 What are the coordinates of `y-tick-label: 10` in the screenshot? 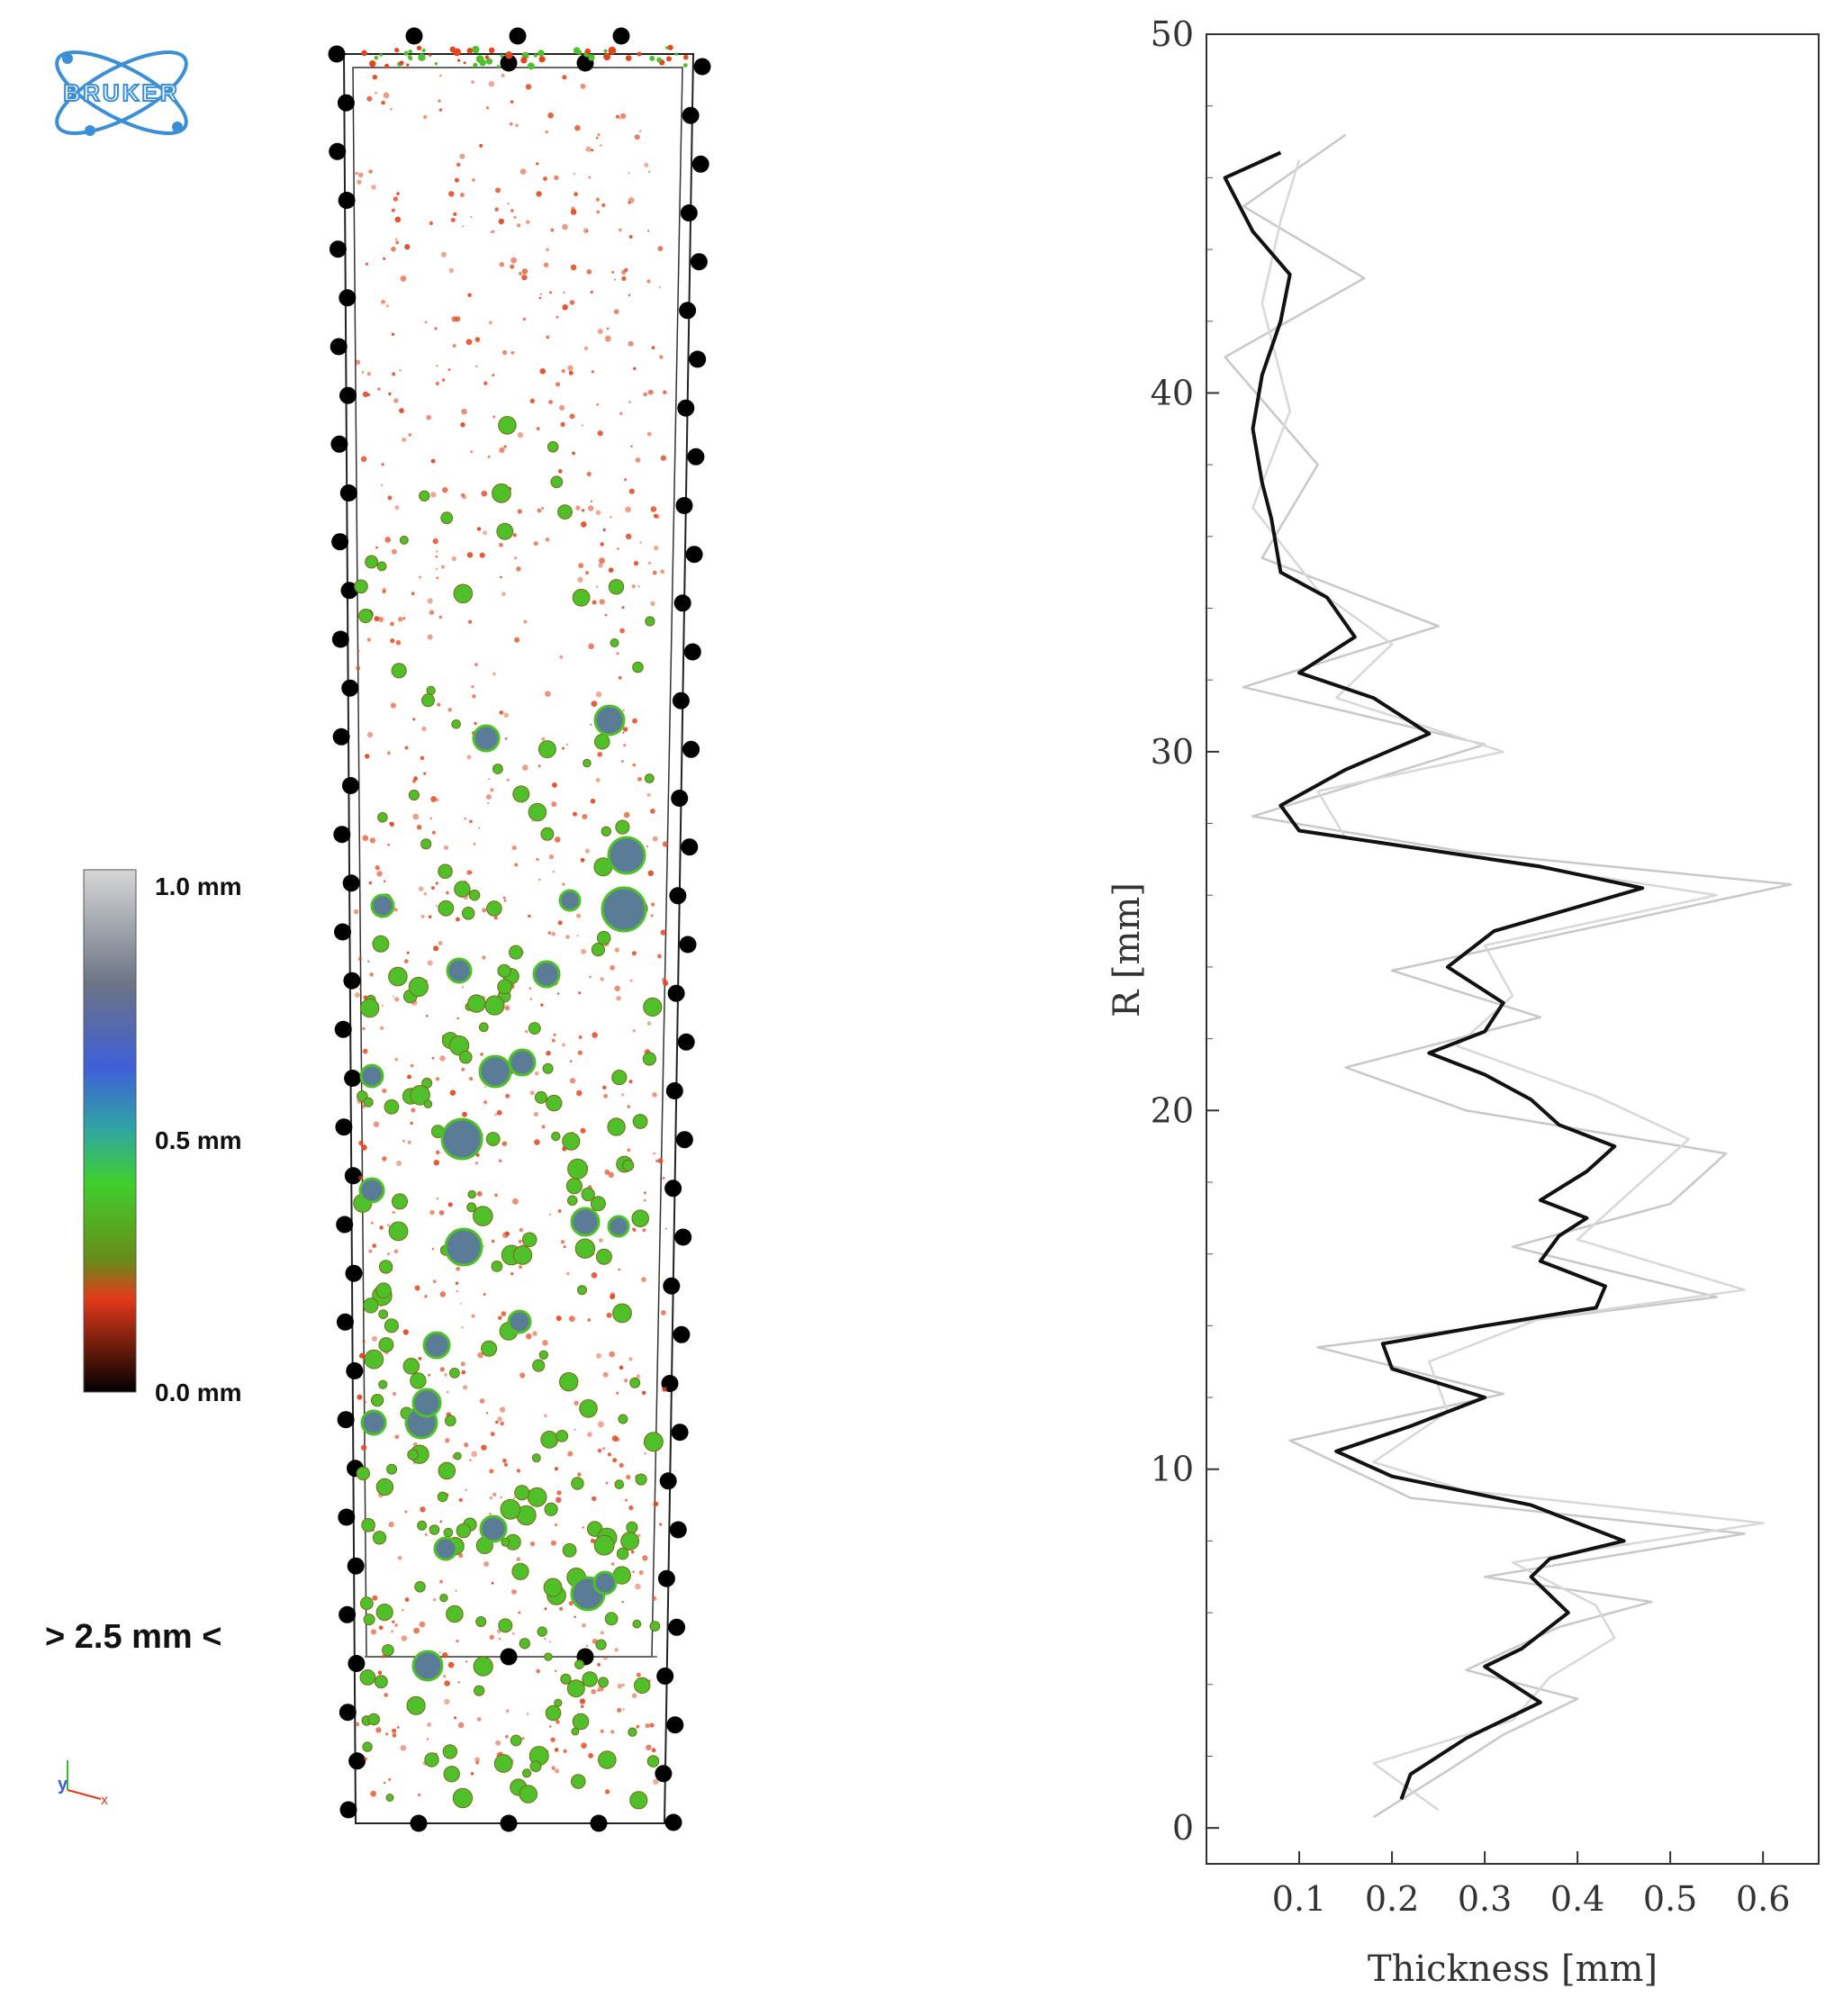 It's located at (1172, 1469).